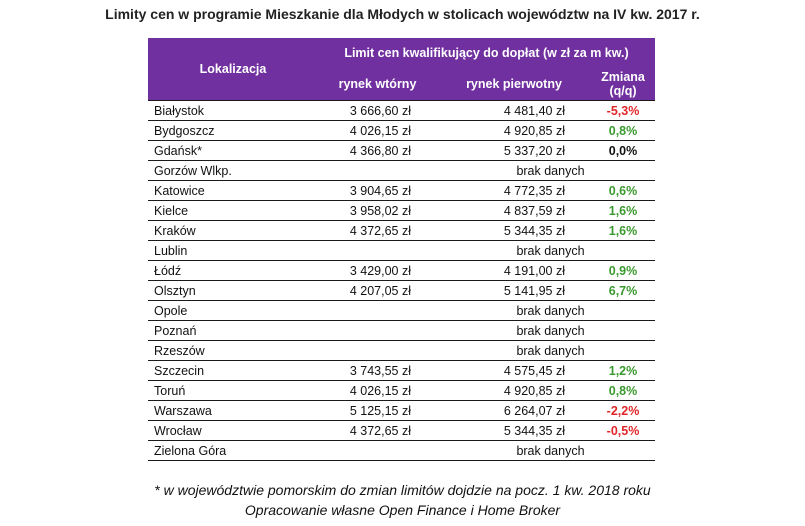  Describe the element at coordinates (233, 350) in the screenshot. I see `city-cell: Rzeszów` at that location.